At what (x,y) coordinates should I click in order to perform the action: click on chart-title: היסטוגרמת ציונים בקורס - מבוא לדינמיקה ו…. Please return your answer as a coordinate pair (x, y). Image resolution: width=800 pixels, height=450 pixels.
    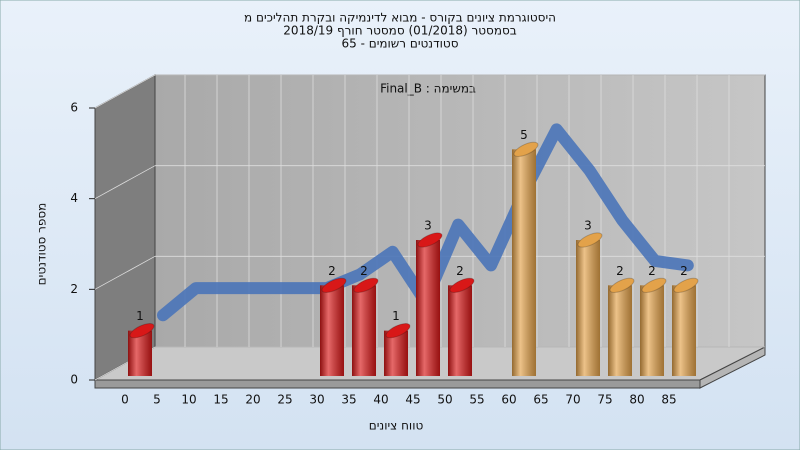
    Looking at the image, I should click on (400, 18).